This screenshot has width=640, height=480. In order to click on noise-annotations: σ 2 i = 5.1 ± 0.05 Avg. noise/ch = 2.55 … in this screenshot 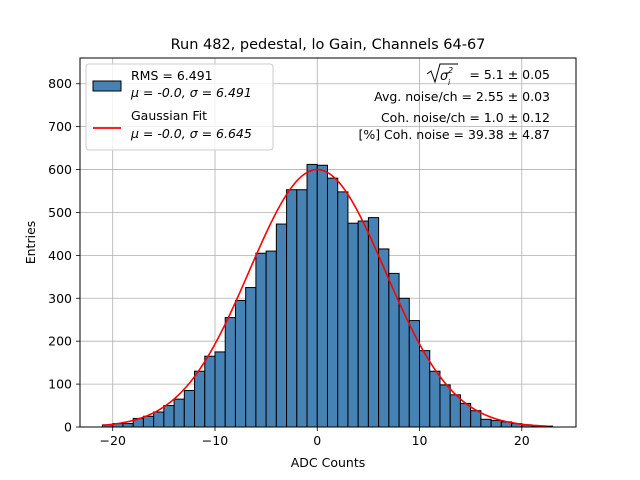, I will do `click(454, 102)`.